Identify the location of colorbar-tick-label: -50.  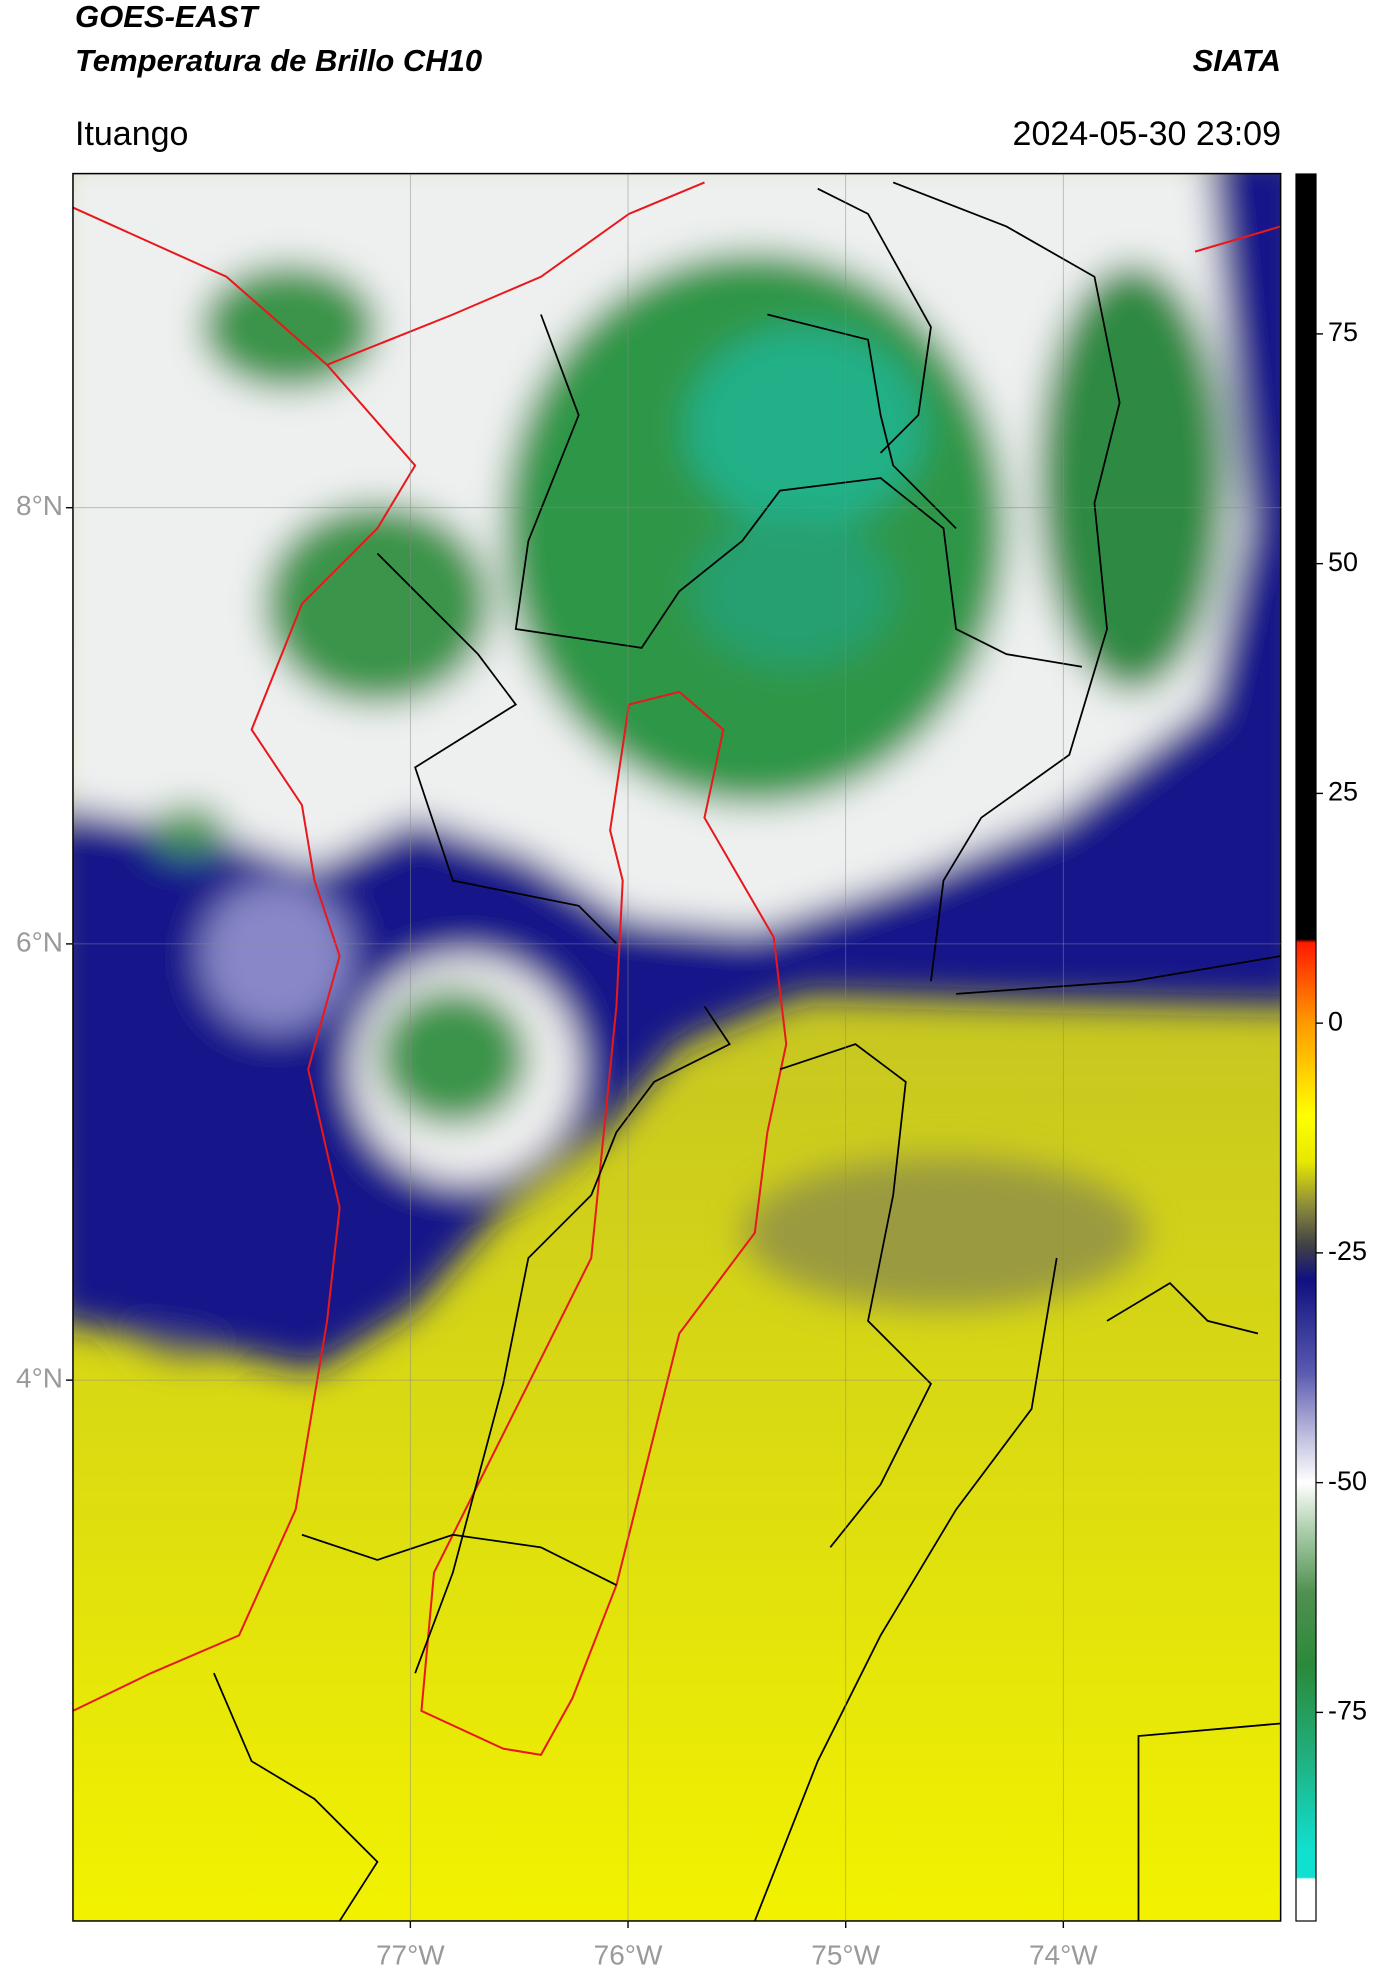
(1347, 1481).